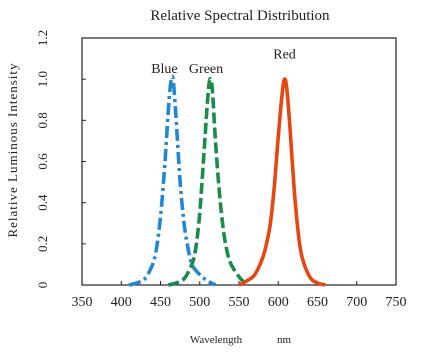 The image size is (436, 354). What do you see at coordinates (278, 302) in the screenshot?
I see `x-tick-label: 600` at bounding box center [278, 302].